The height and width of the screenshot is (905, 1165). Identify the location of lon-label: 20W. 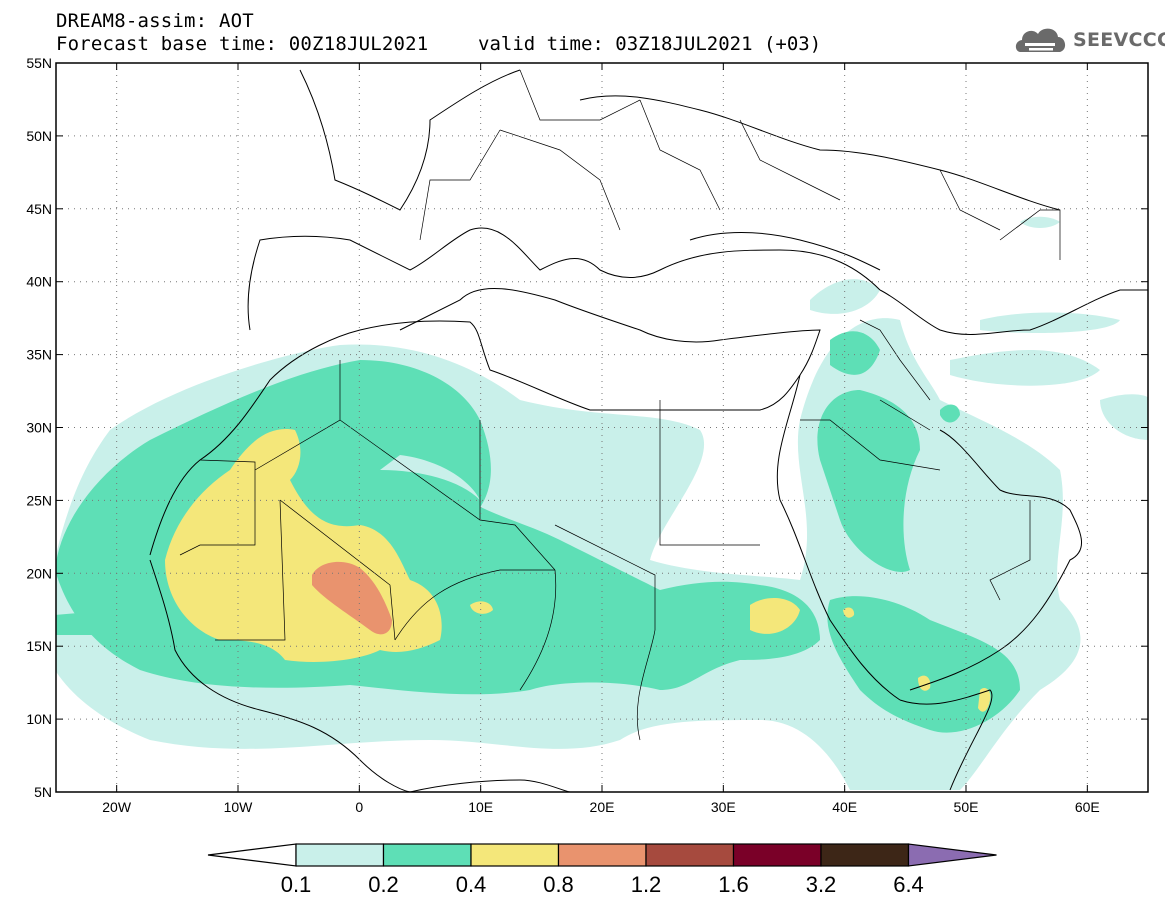
(117, 807).